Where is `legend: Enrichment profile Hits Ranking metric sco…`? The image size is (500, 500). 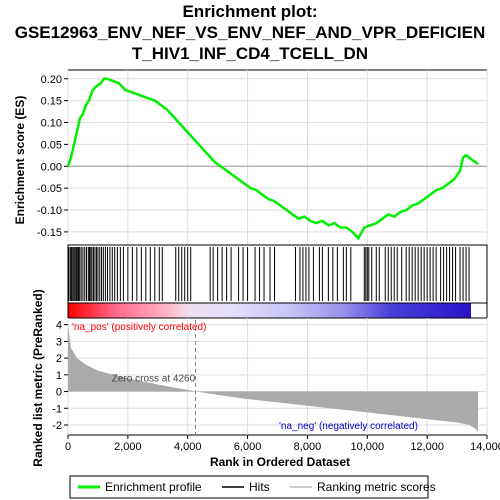 legend: Enrichment profile Hits Ranking metric sco… is located at coordinates (257, 487).